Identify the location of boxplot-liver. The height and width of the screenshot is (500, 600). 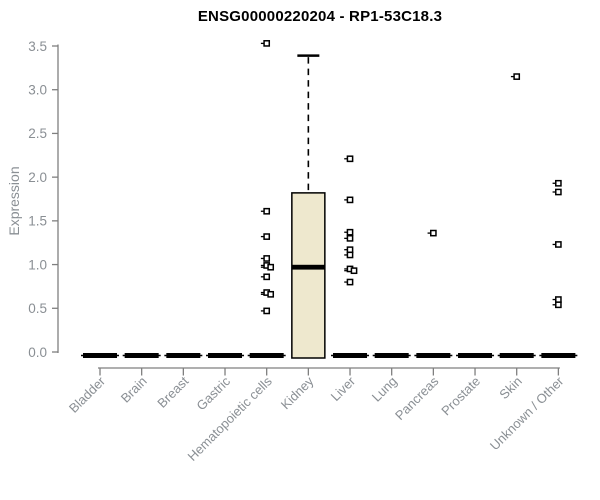
(350, 256).